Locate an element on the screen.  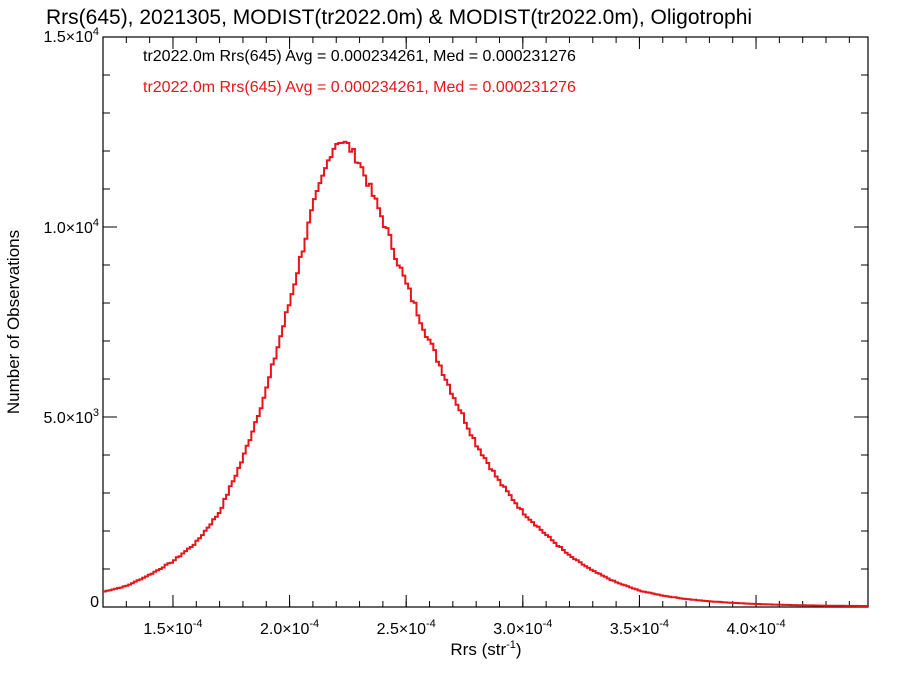
x-tick-label-1: 2.0×10⁻⁴ is located at coordinates (289, 628).